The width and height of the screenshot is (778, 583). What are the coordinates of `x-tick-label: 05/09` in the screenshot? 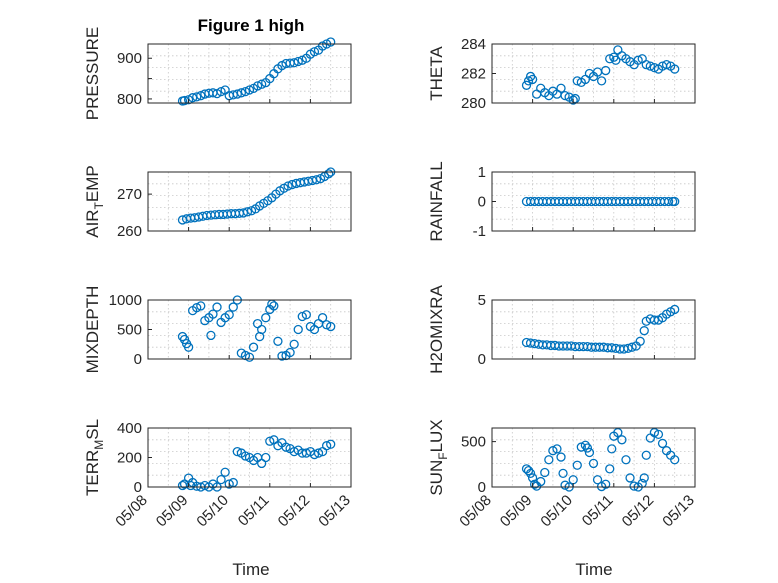 It's located at (516, 511).